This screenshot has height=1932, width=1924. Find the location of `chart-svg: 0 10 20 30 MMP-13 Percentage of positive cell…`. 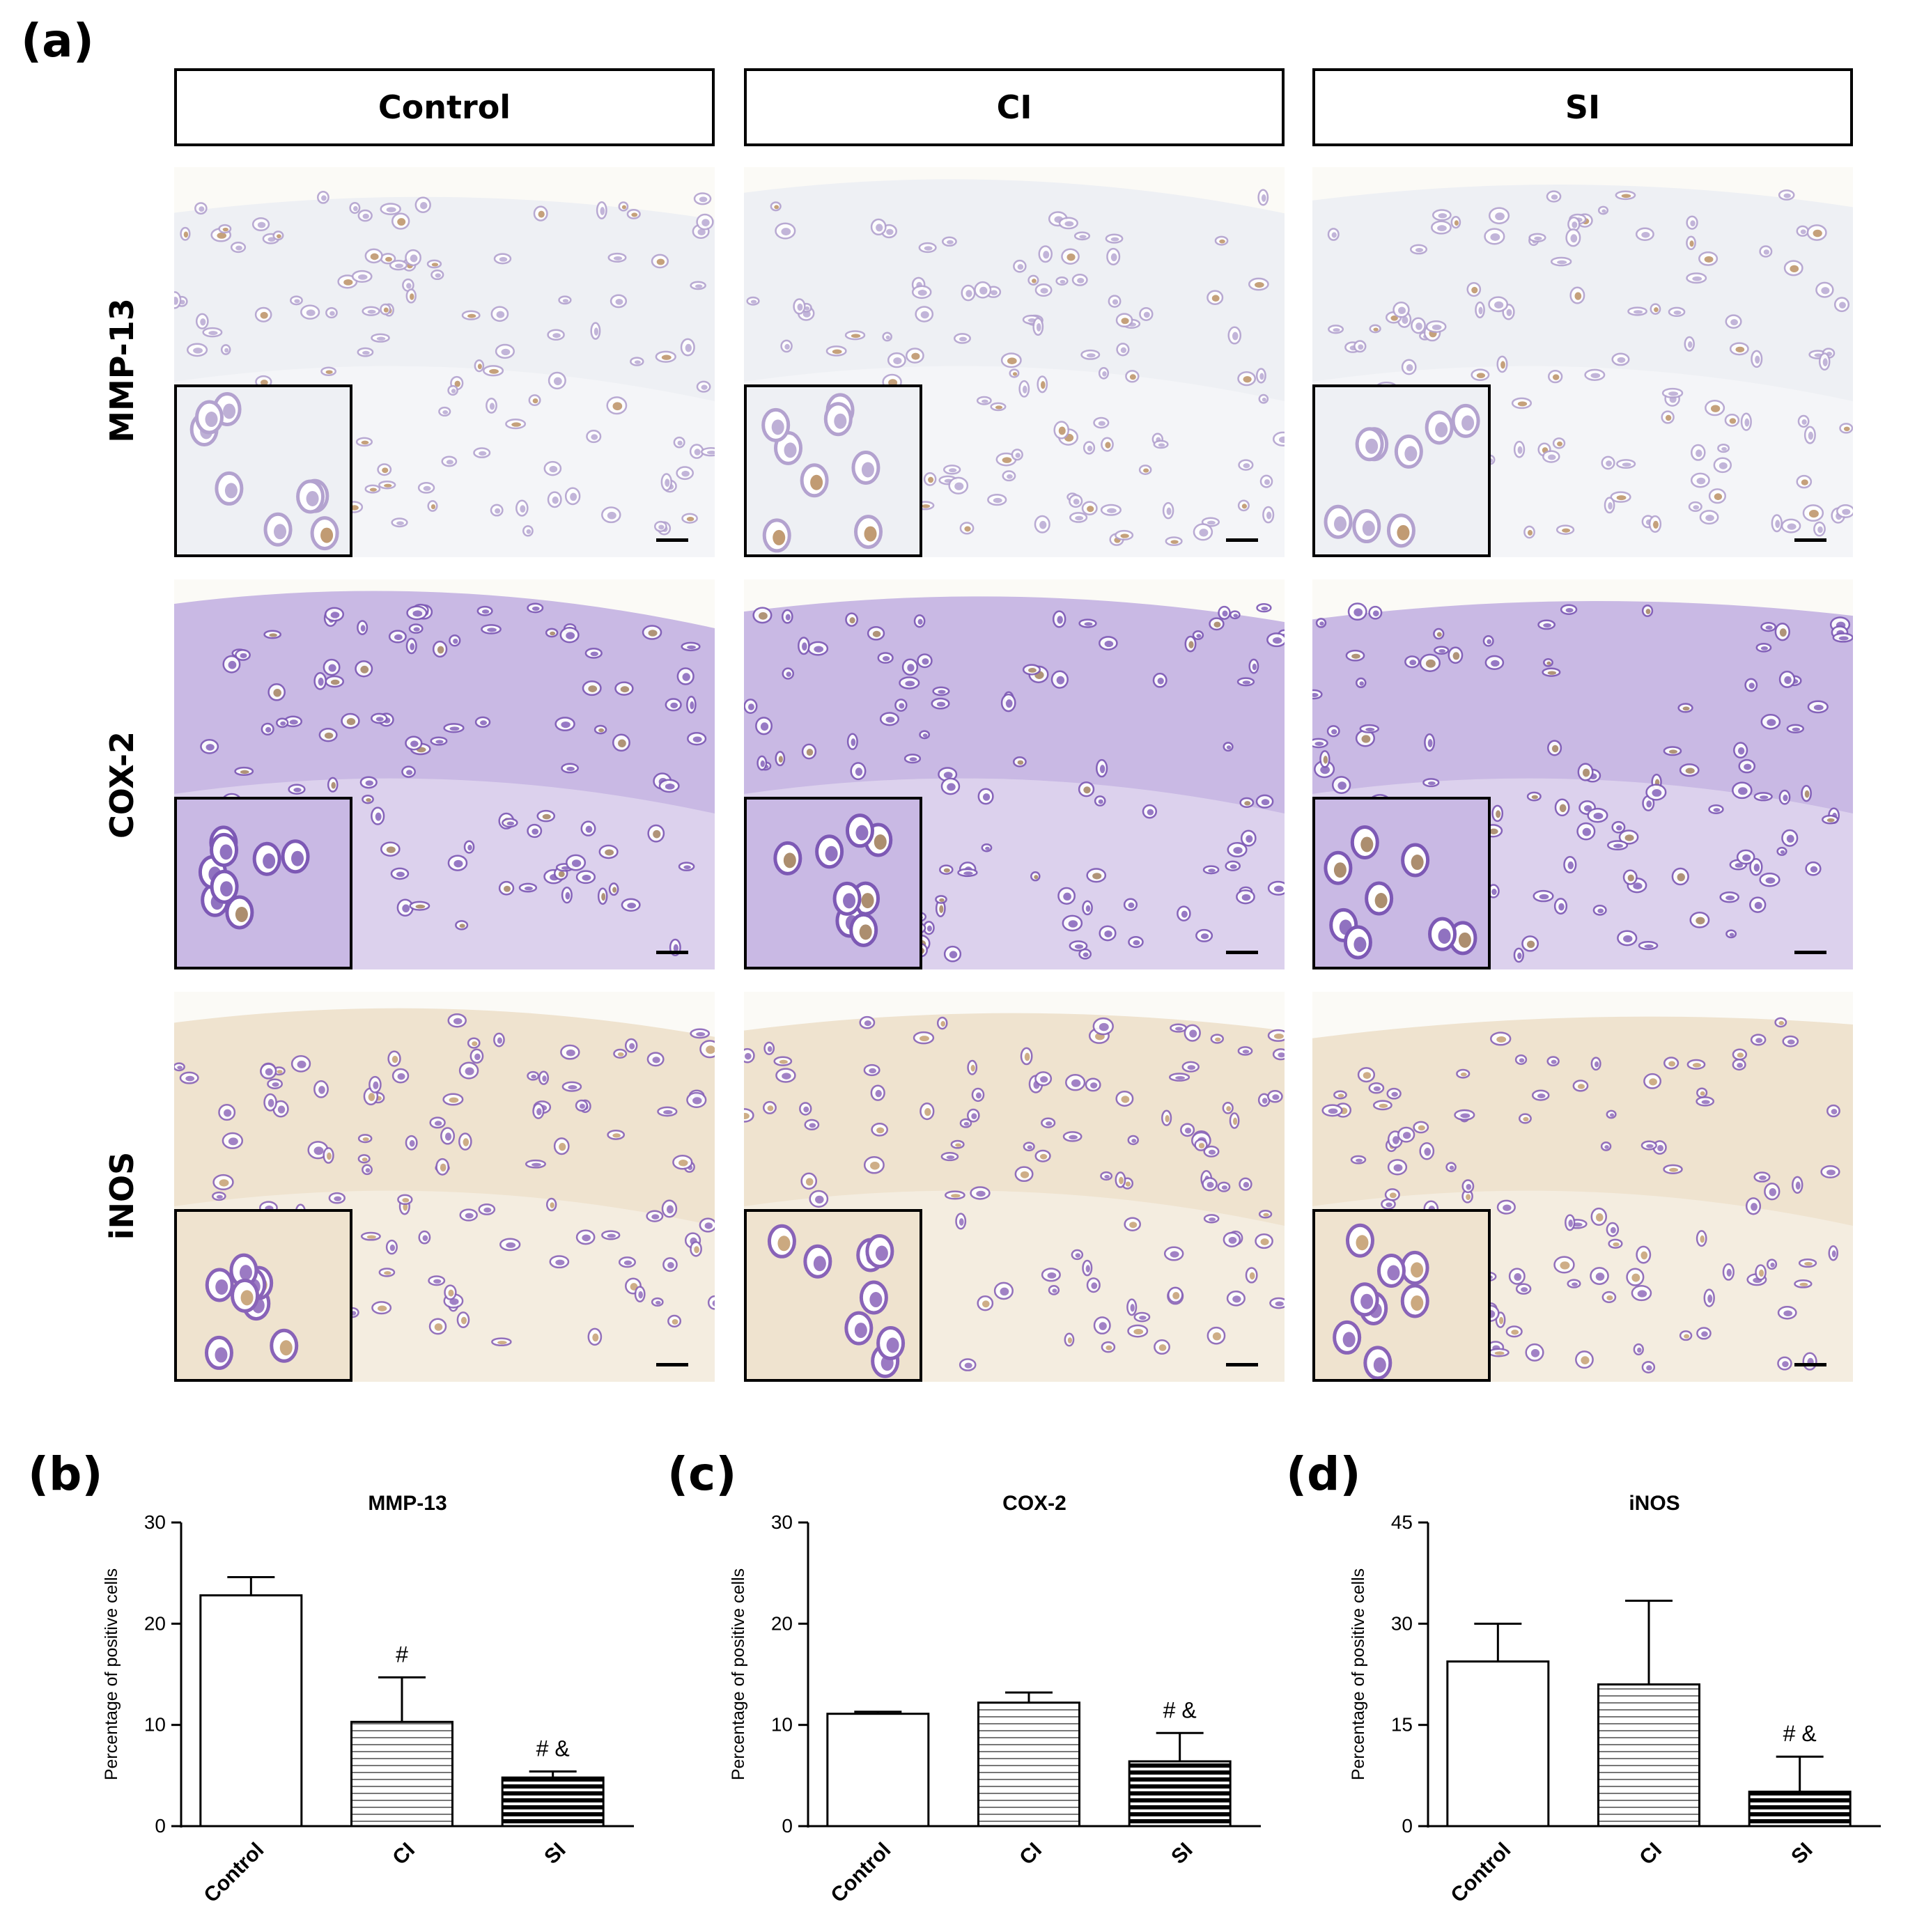

chart-svg: 0 10 20 30 MMP-13 Percentage of positive cell… is located at coordinates (368, 1700).